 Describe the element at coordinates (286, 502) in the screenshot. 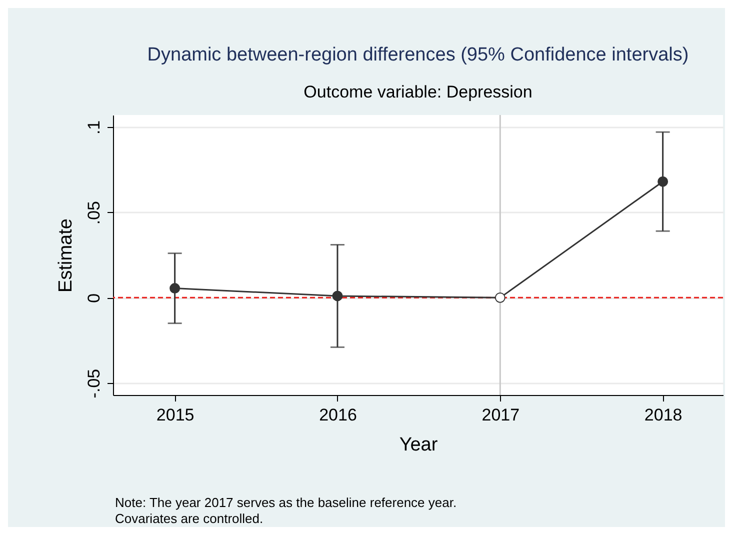

I see `text: Note: The year 2017 serves as the baseline reference year.` at that location.